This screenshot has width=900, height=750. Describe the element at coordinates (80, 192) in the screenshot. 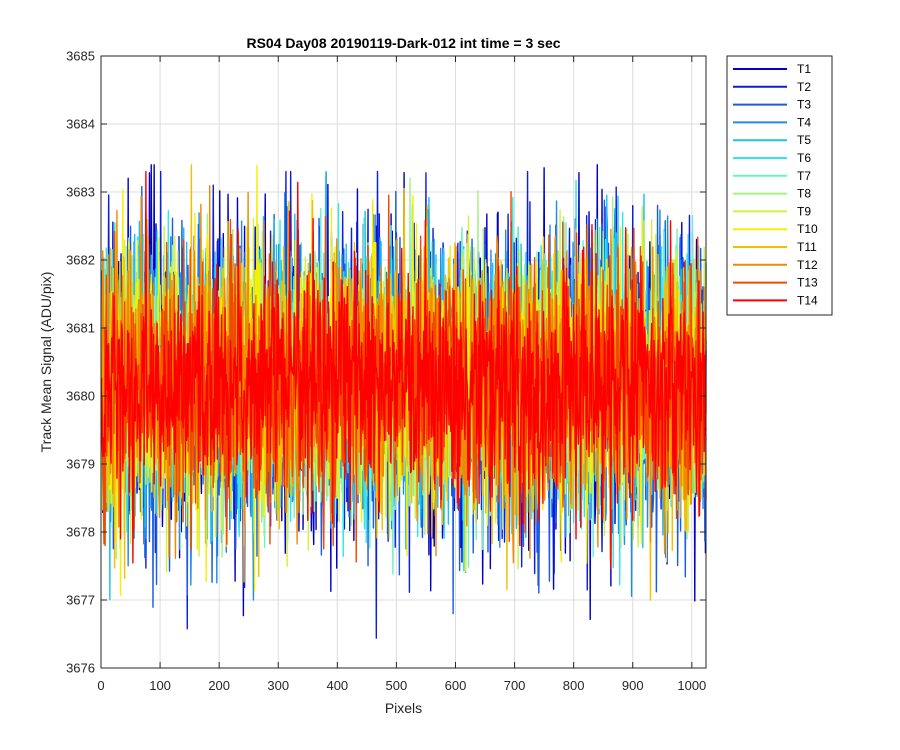

I see `y-tick-label: 3683` at that location.